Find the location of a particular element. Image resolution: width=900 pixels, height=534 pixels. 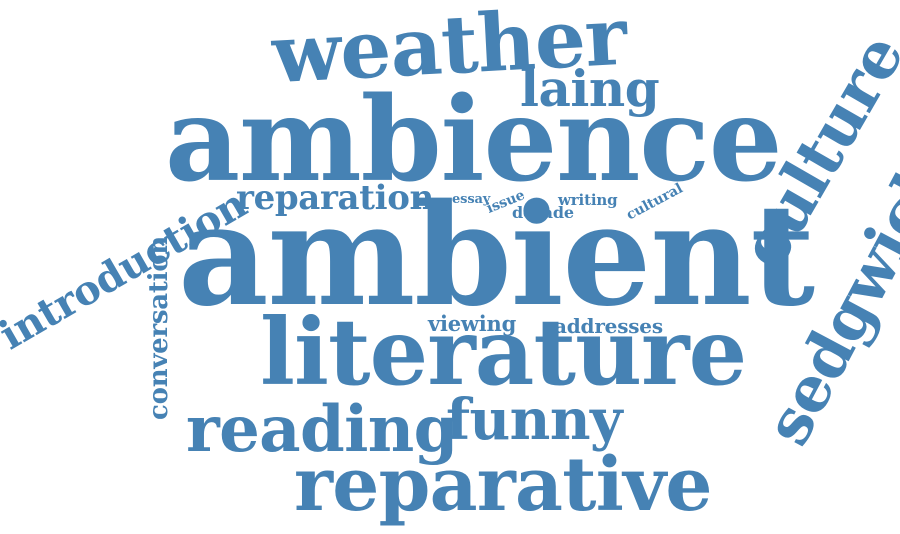

word-decade: decade is located at coordinates (543, 212).